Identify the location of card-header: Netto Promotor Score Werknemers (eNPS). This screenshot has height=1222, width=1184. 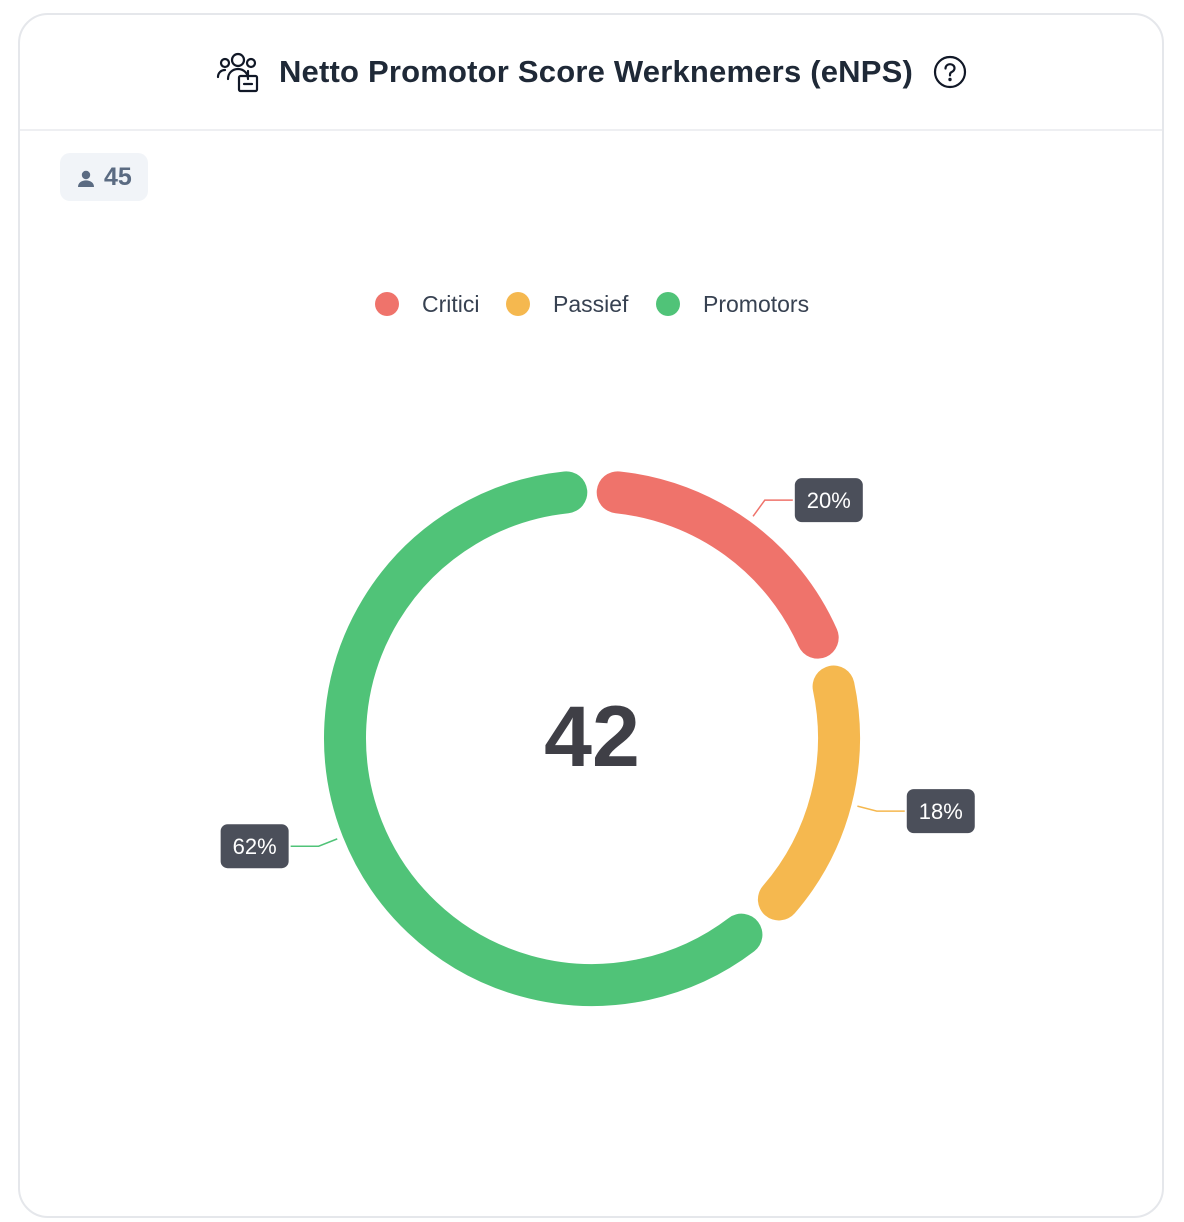
(591, 73).